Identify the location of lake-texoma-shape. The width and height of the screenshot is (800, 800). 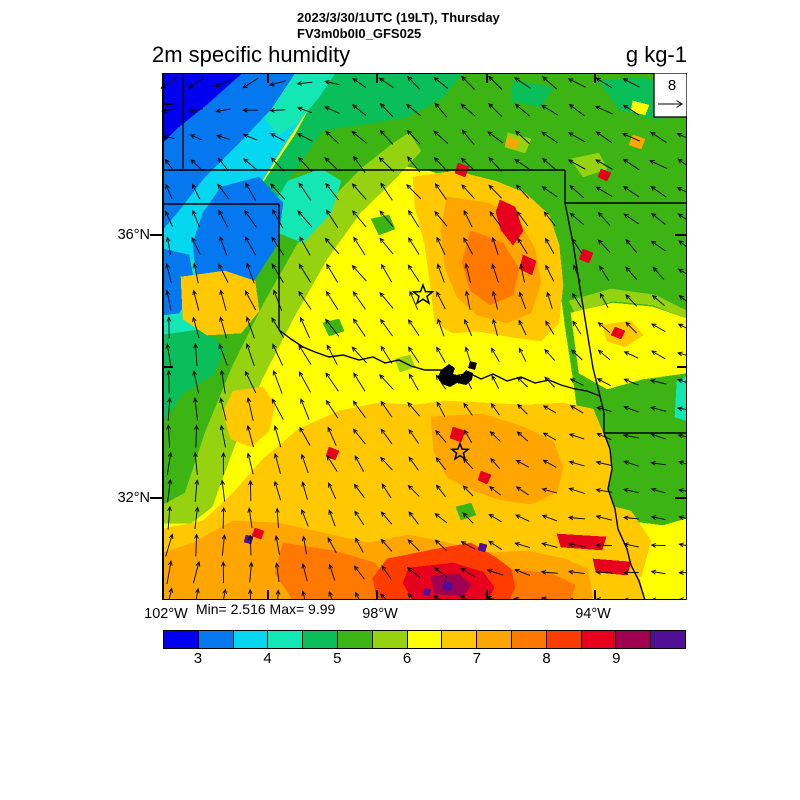
(455, 375).